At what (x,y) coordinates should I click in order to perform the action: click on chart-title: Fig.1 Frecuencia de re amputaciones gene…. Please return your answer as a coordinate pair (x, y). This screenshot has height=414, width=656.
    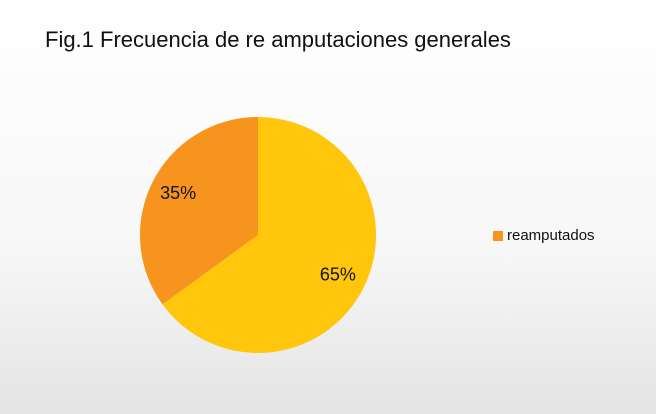
    Looking at the image, I should click on (278, 39).